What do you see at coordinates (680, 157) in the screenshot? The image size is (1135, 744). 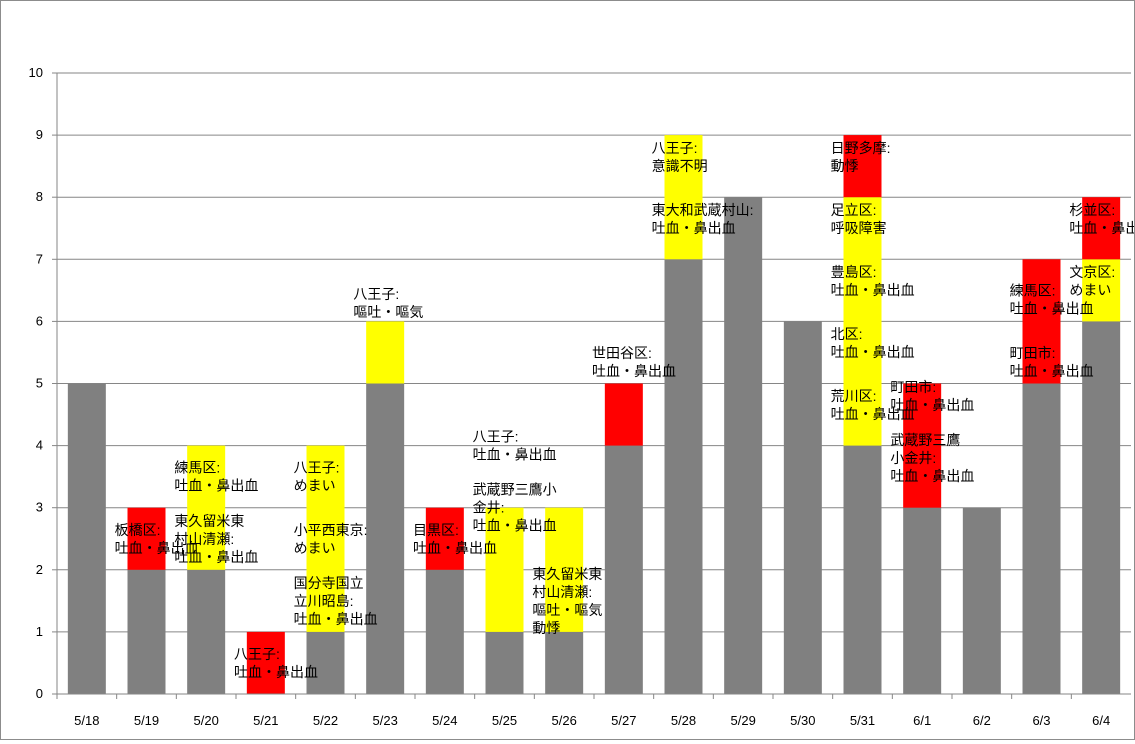 I see `annotation-label: 八王子: 意識不明` at bounding box center [680, 157].